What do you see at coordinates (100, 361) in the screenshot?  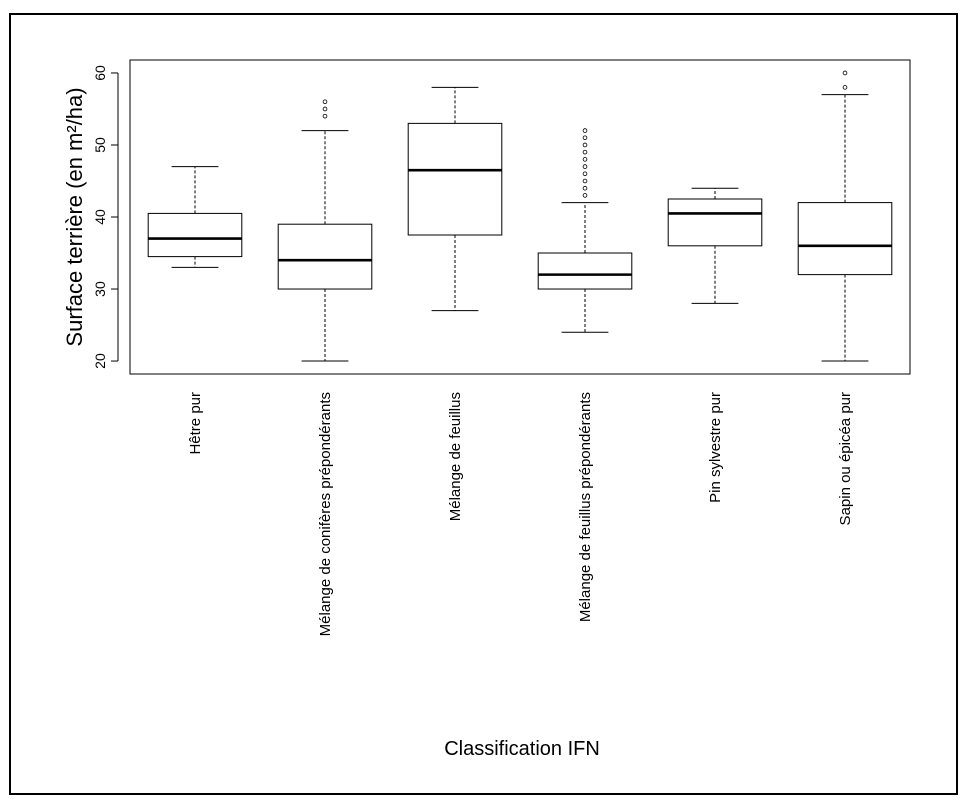 I see `y-tick-label: 20` at bounding box center [100, 361].